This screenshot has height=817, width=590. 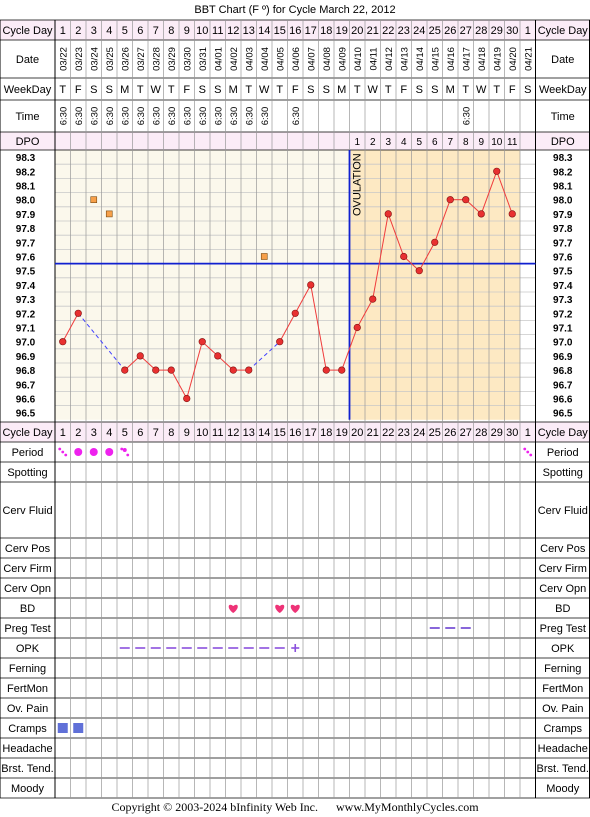 I want to click on row-label-right-ov_pain: Ov. Pain, so click(x=562, y=709).